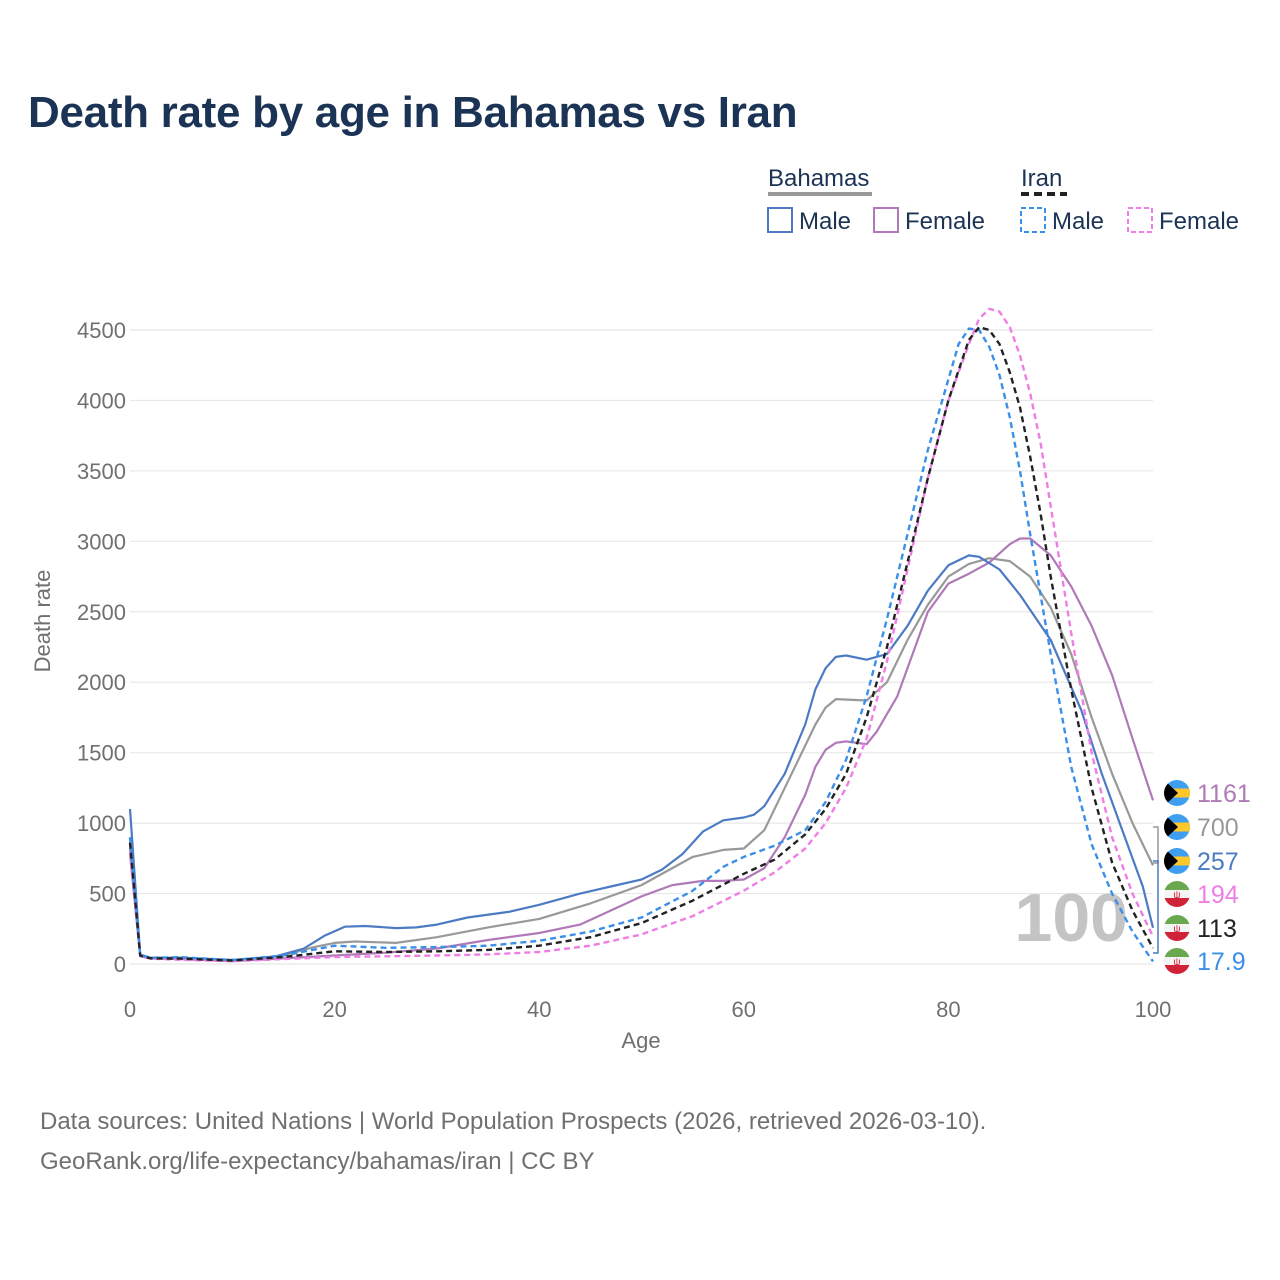  Describe the element at coordinates (101, 330) in the screenshot. I see `y-tick-label: 4500` at that location.